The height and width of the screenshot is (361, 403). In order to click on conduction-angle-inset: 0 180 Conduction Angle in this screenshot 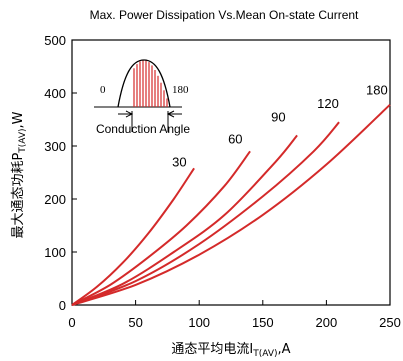, I will do `click(144, 95)`.